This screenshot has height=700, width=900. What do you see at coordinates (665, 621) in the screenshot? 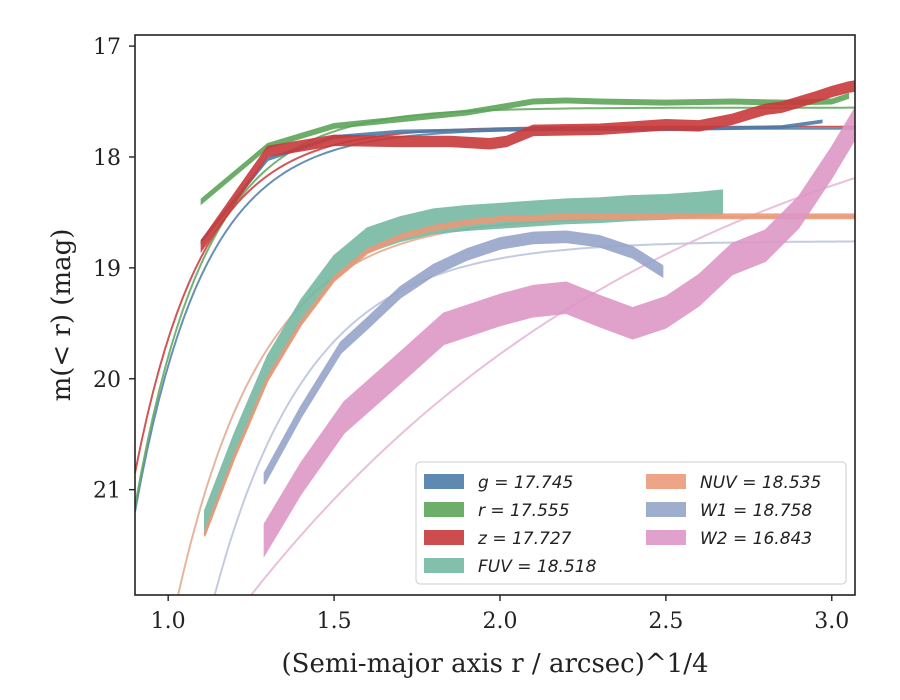
I see `x-tick-label: 2.5` at bounding box center [665, 621].